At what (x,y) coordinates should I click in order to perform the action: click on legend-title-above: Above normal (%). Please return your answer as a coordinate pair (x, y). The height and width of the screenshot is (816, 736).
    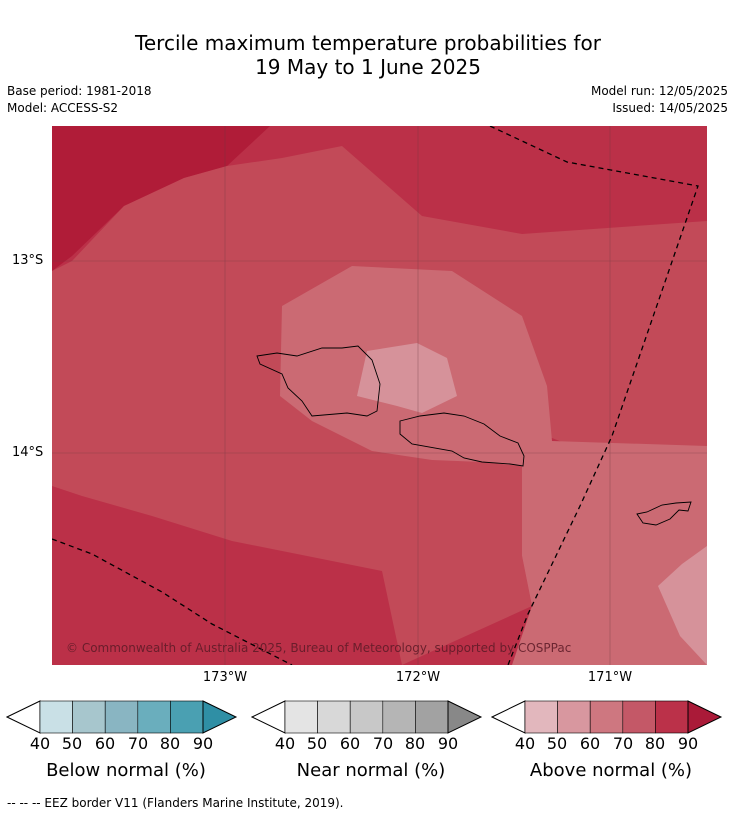
    Looking at the image, I should click on (611, 770).